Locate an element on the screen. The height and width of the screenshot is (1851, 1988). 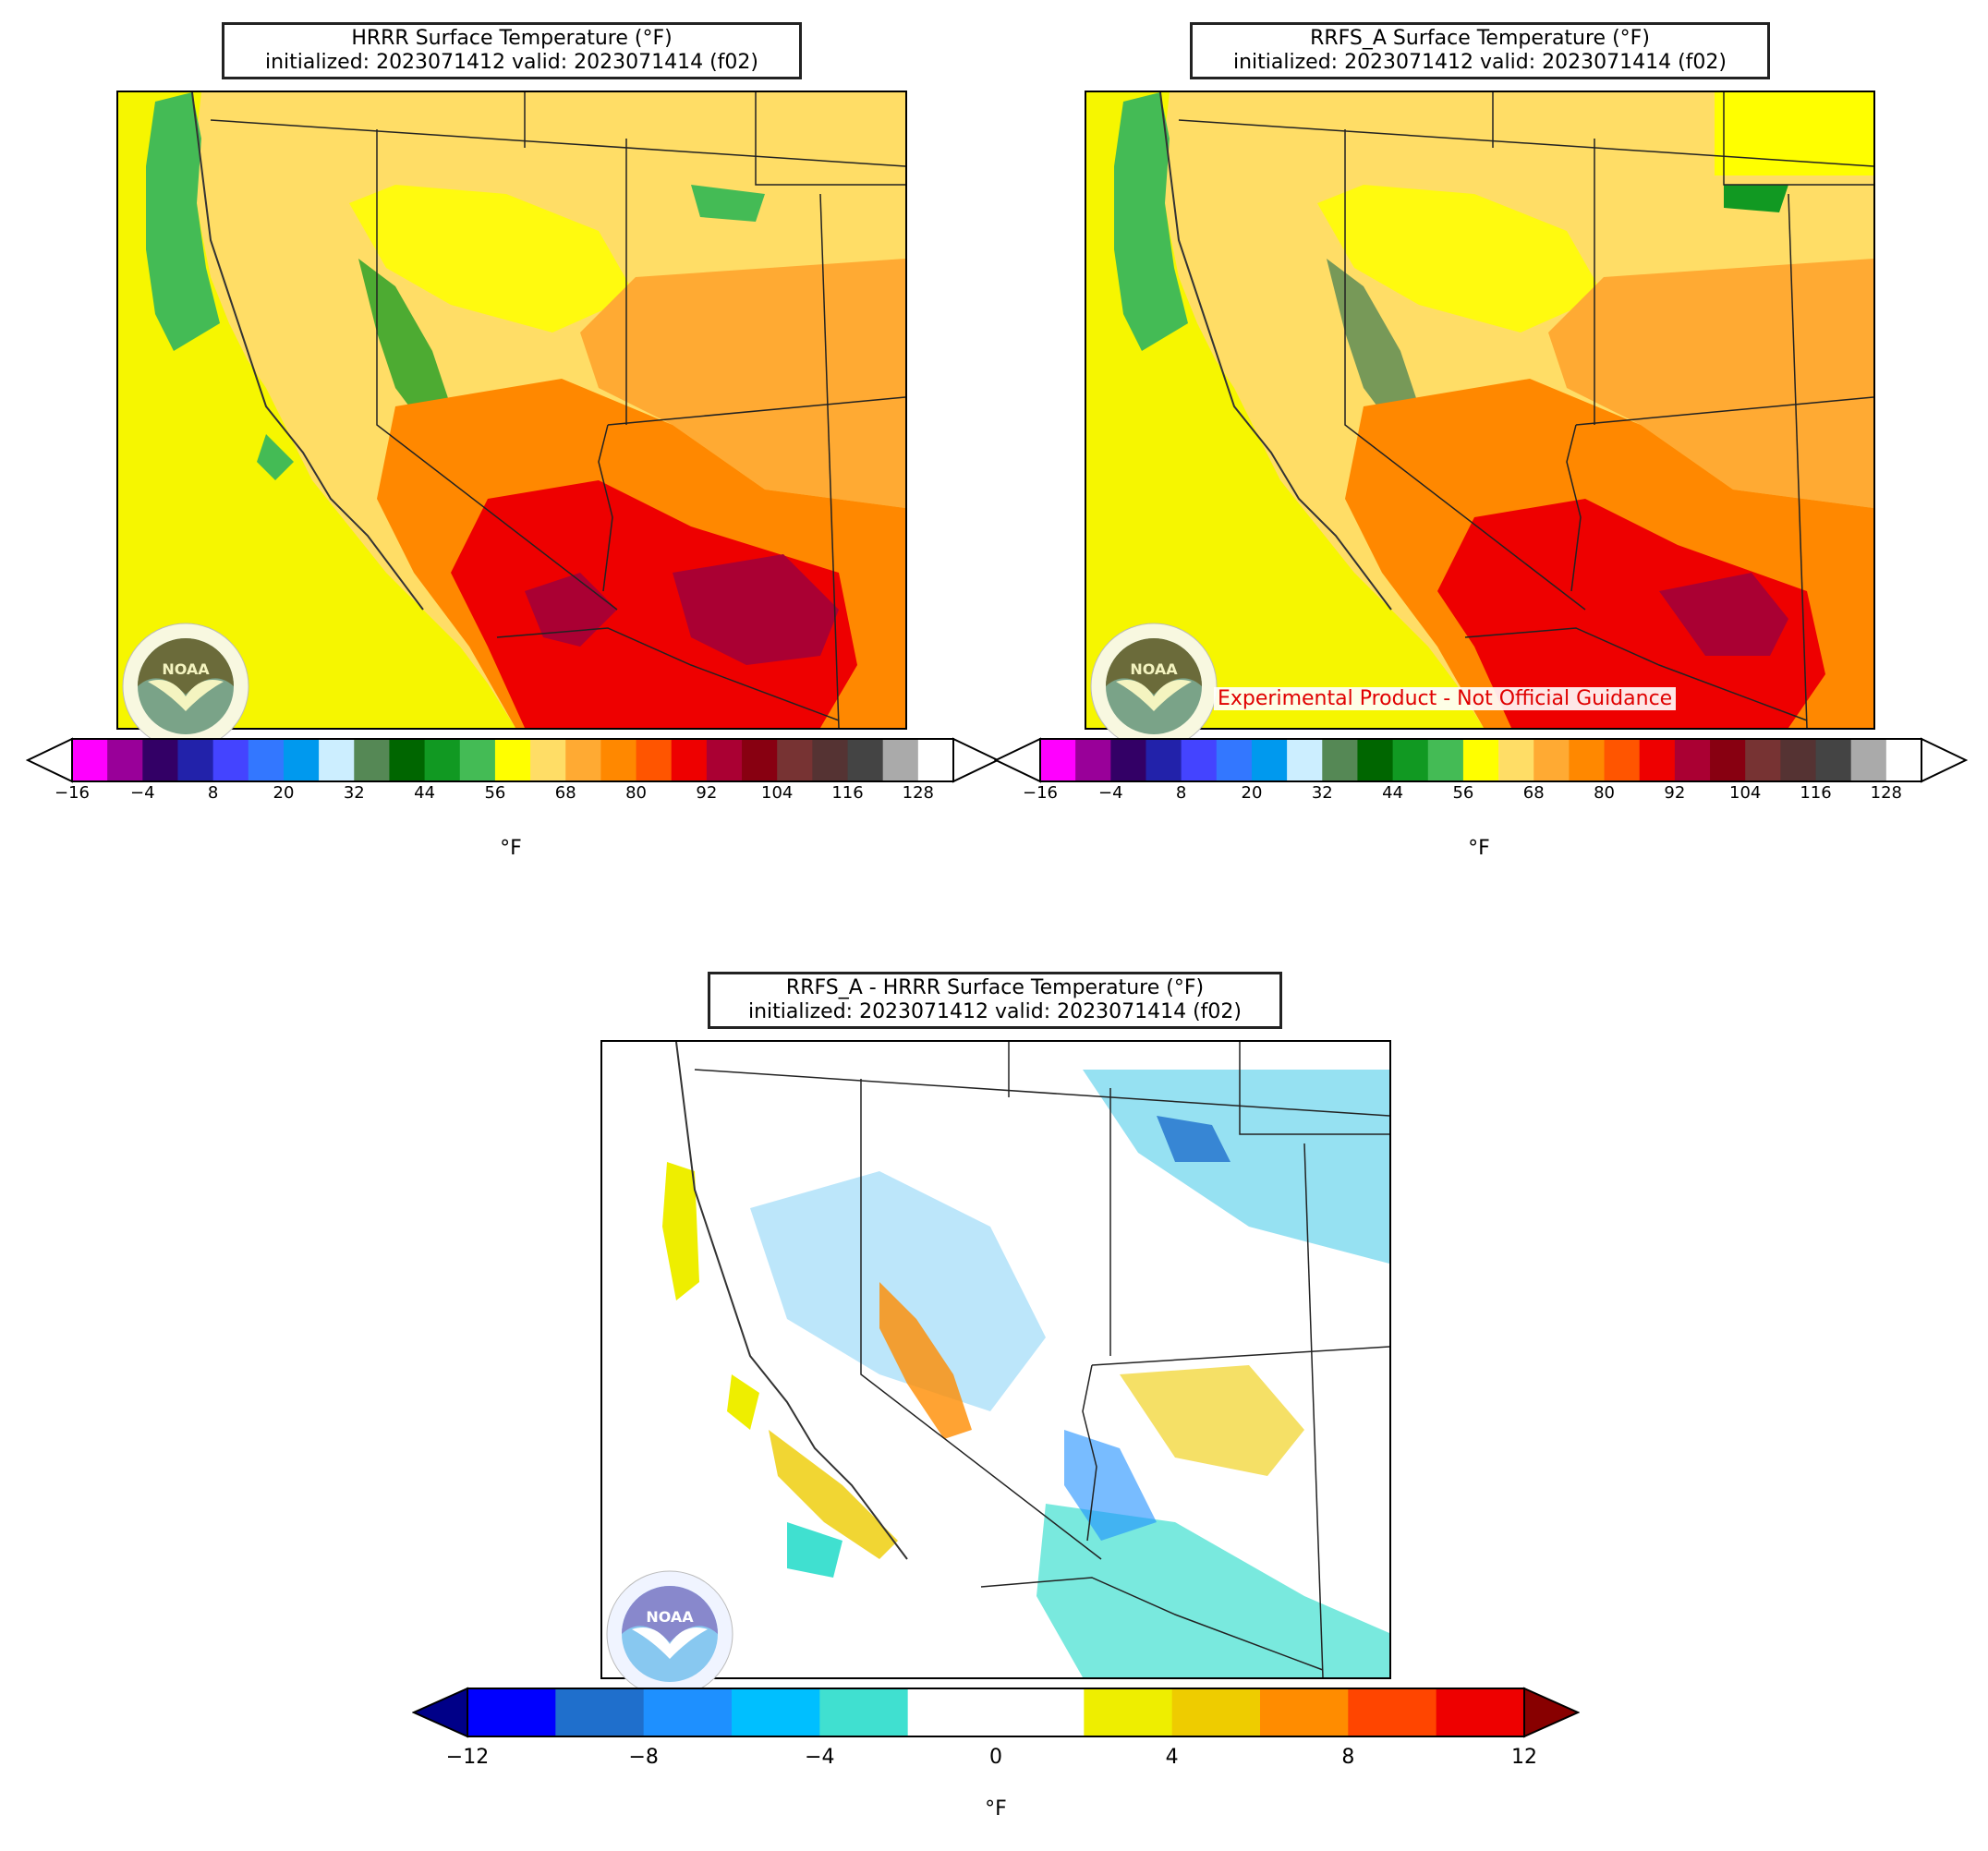
rrfs-colorbar is located at coordinates (1481, 760).